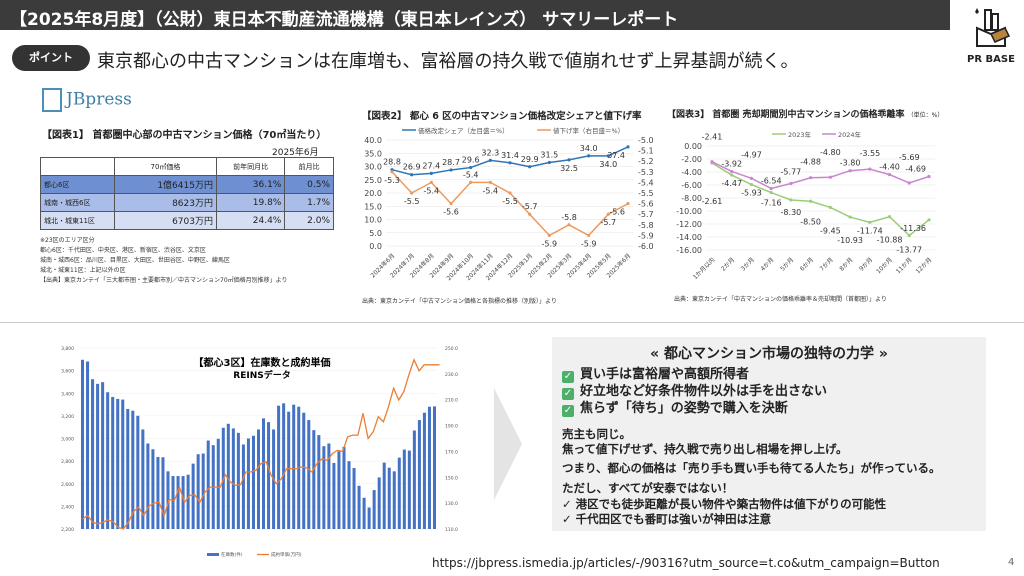 This screenshot has height=576, width=1024. Describe the element at coordinates (646, 214) in the screenshot. I see `y2-tick-label: -5.7` at that location.